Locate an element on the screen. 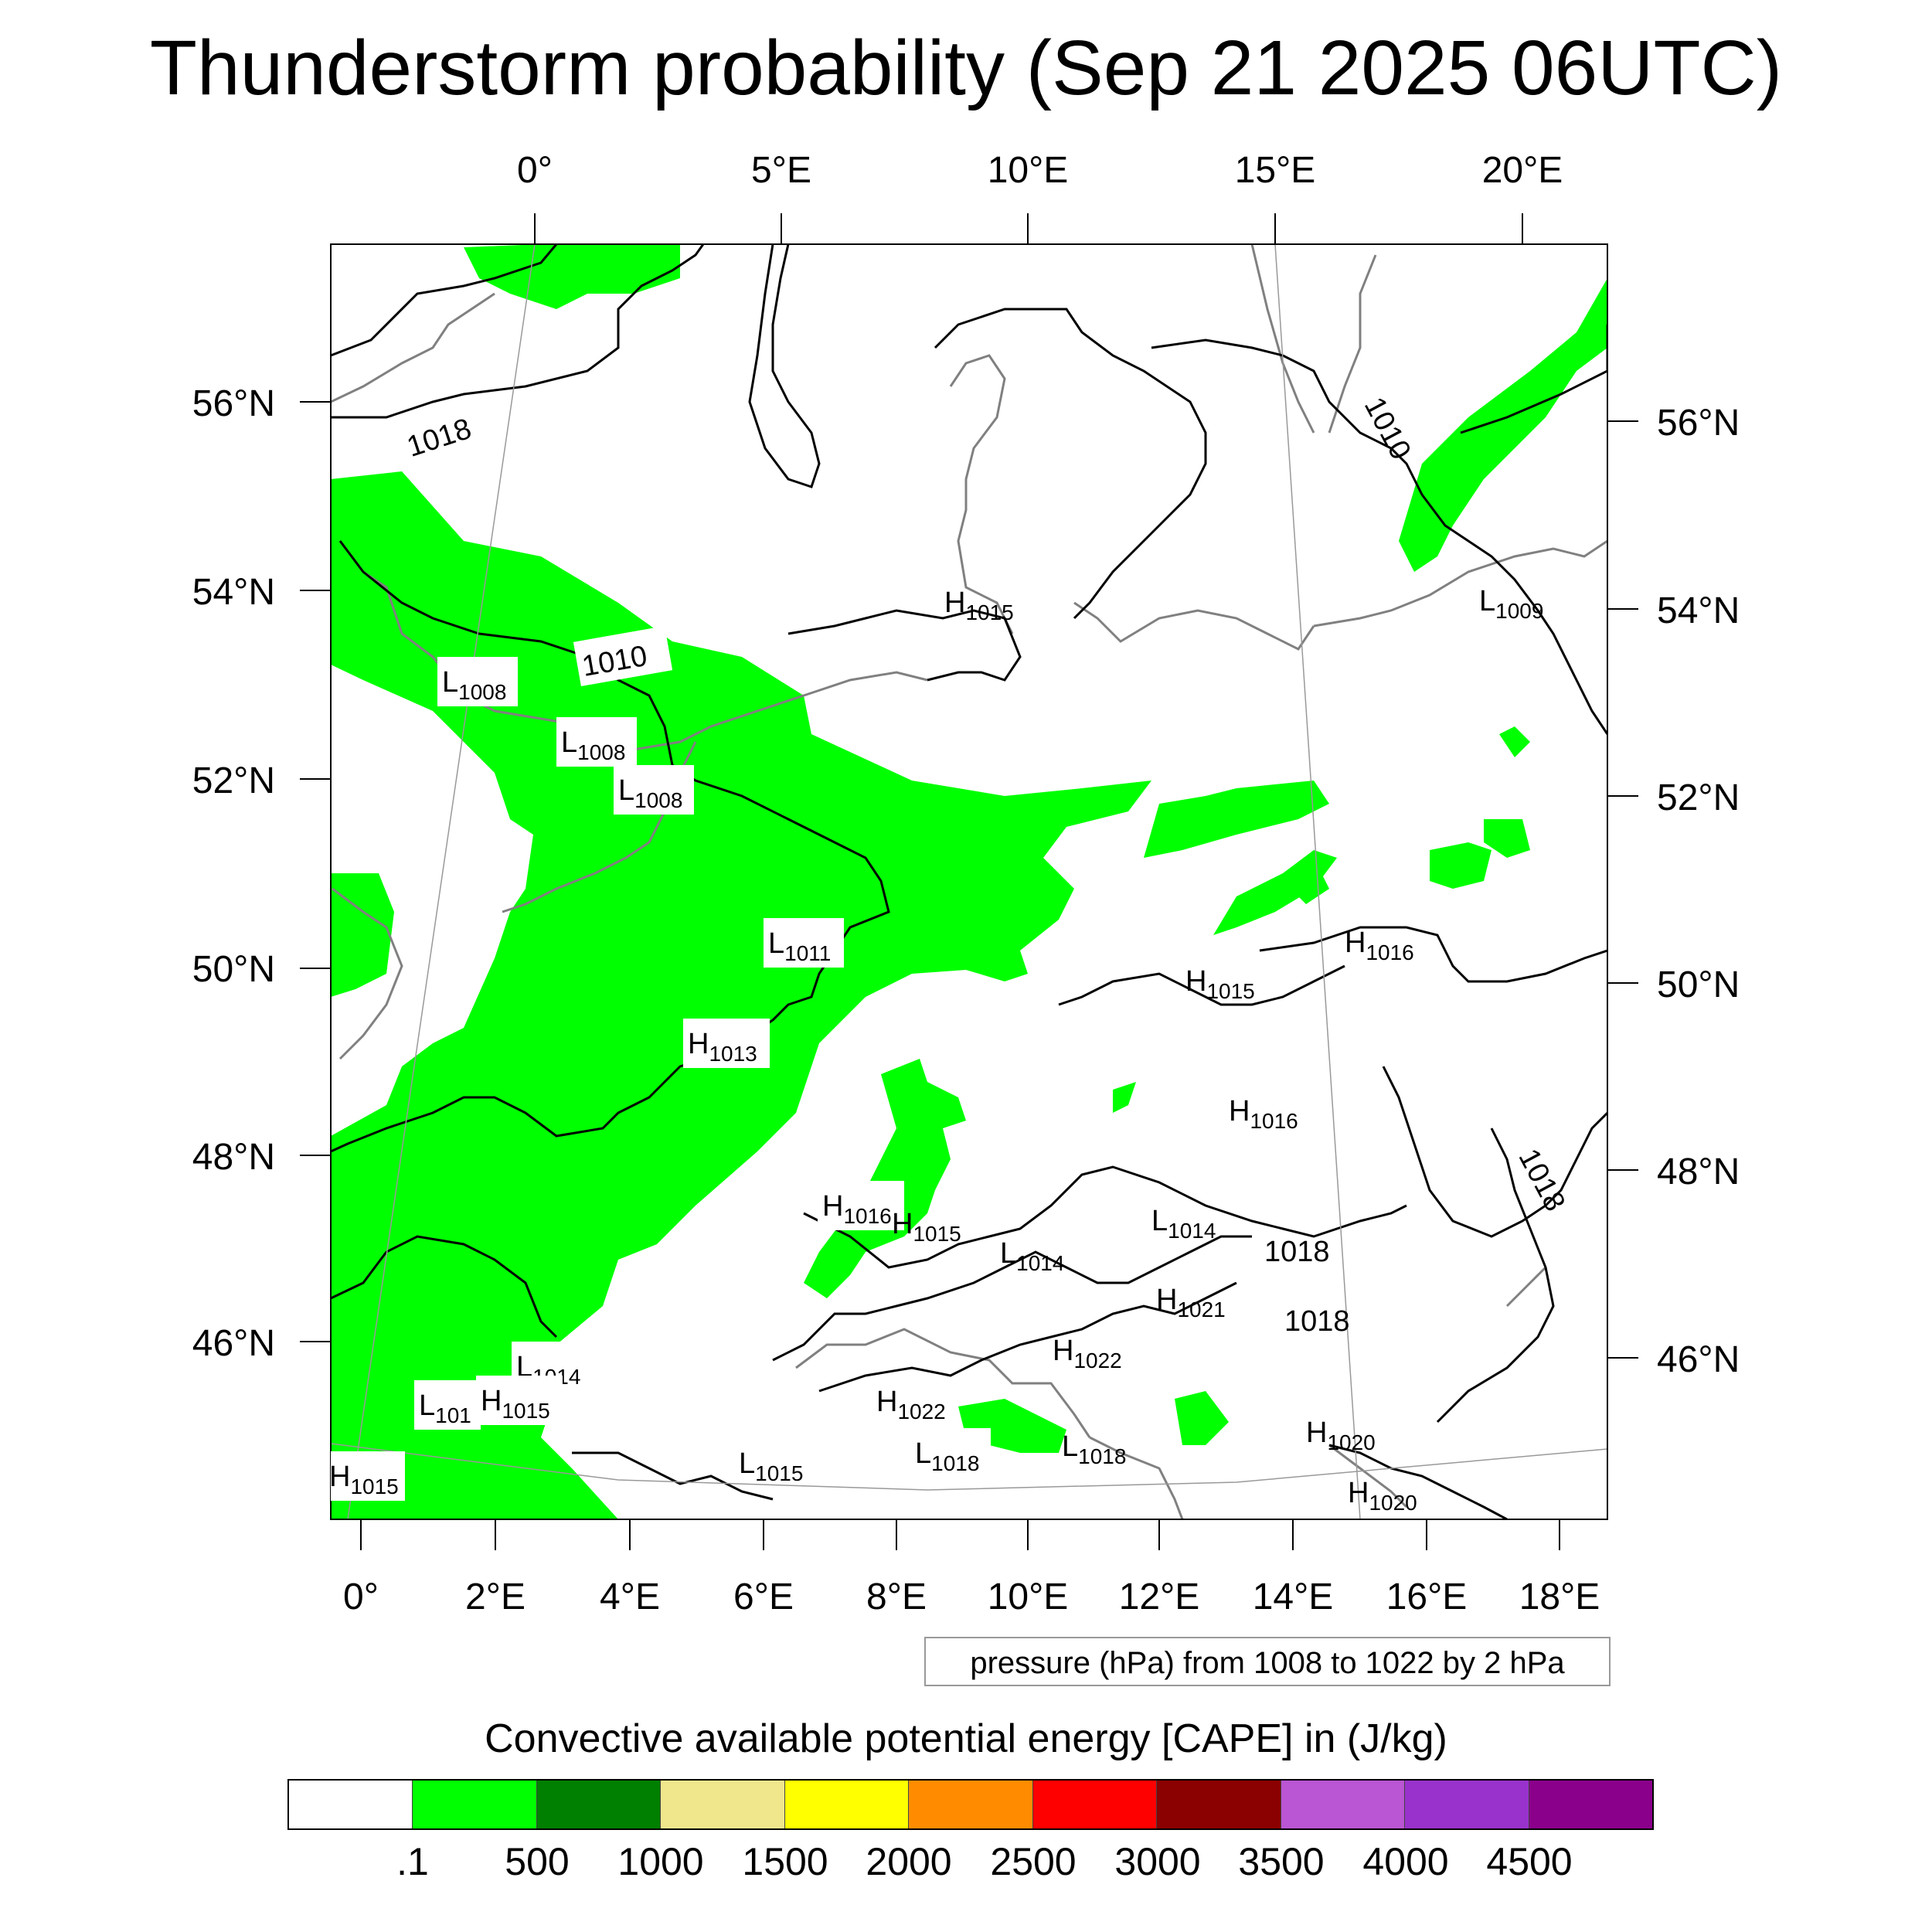  svg-text: H1016 is located at coordinates (1379, 946).